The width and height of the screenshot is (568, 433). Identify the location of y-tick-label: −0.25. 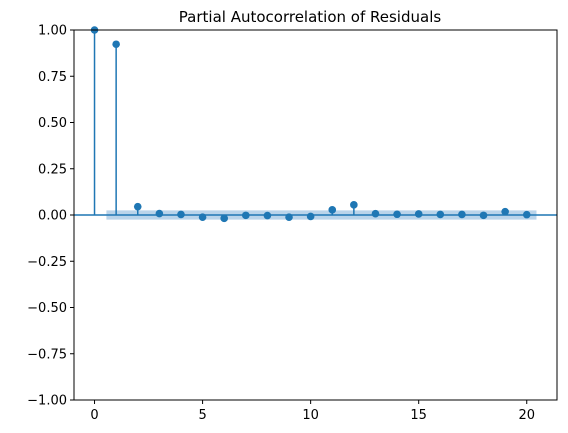
(47, 262).